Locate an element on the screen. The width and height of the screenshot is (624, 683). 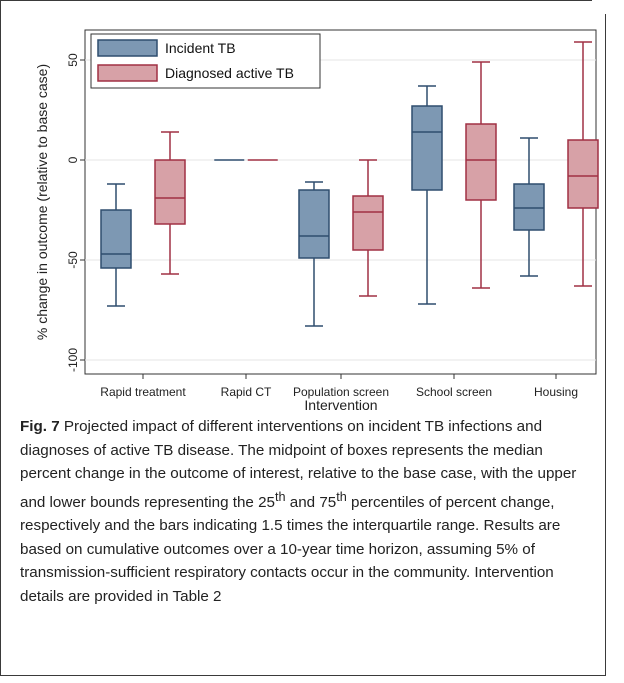
figure-frame-right is located at coordinates (605, 345).